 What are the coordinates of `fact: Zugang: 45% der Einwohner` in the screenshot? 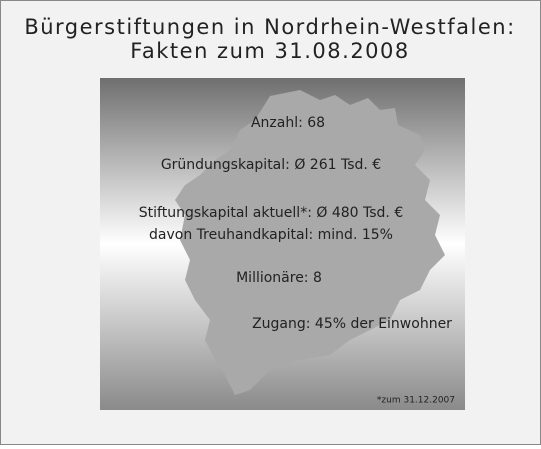 It's located at (352, 324).